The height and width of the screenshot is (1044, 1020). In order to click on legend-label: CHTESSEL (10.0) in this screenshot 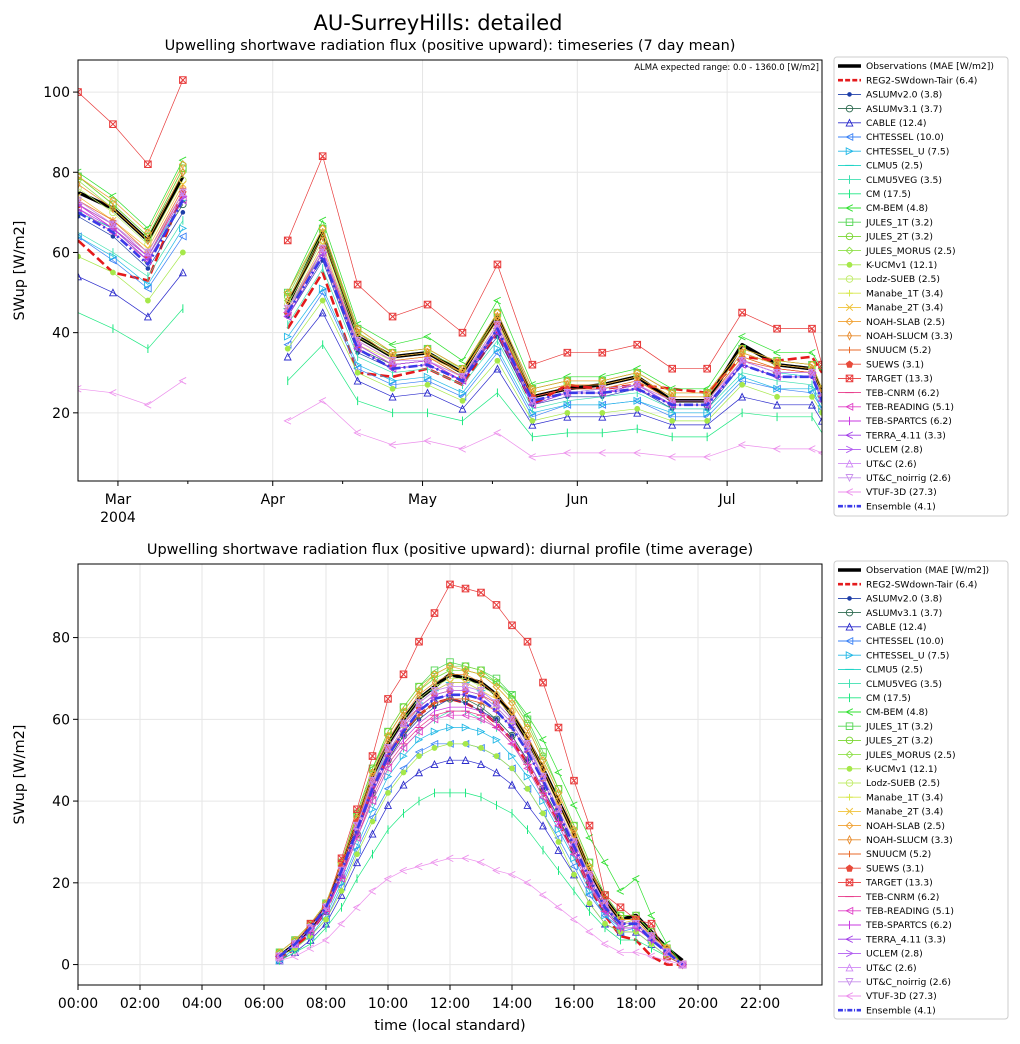, I will do `click(905, 137)`.